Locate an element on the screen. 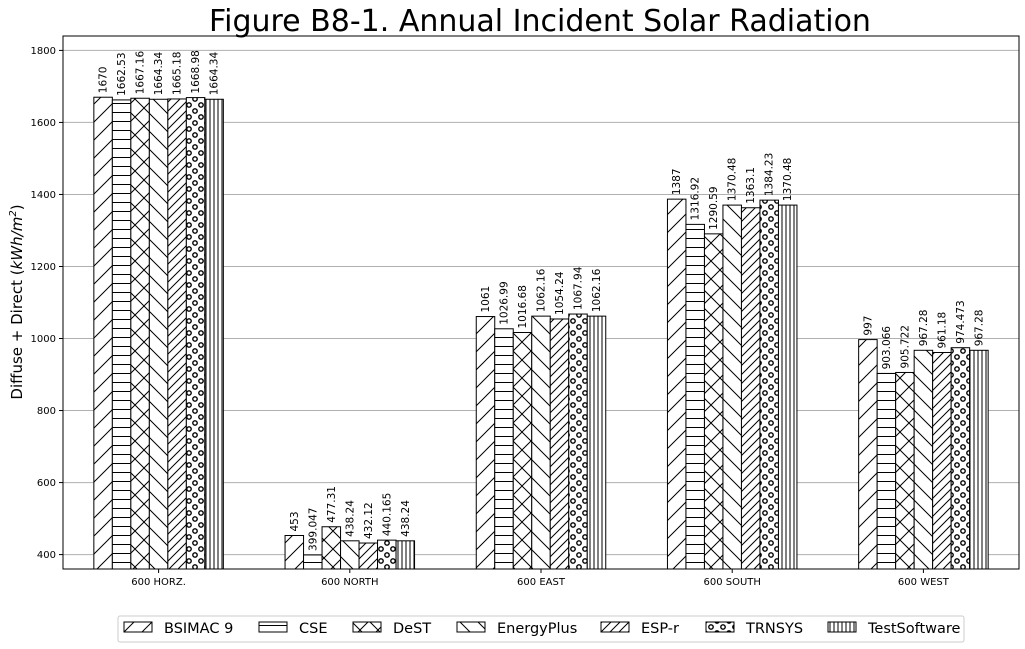 The height and width of the screenshot is (649, 1025). data-label: 997 is located at coordinates (868, 326).